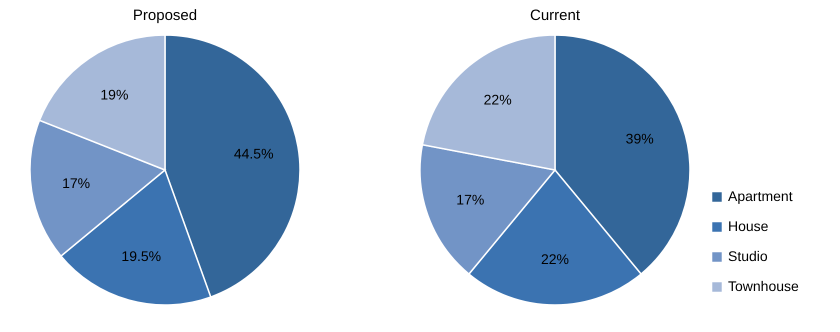  What do you see at coordinates (254, 154) in the screenshot?
I see `data-label: 44.5%` at bounding box center [254, 154].